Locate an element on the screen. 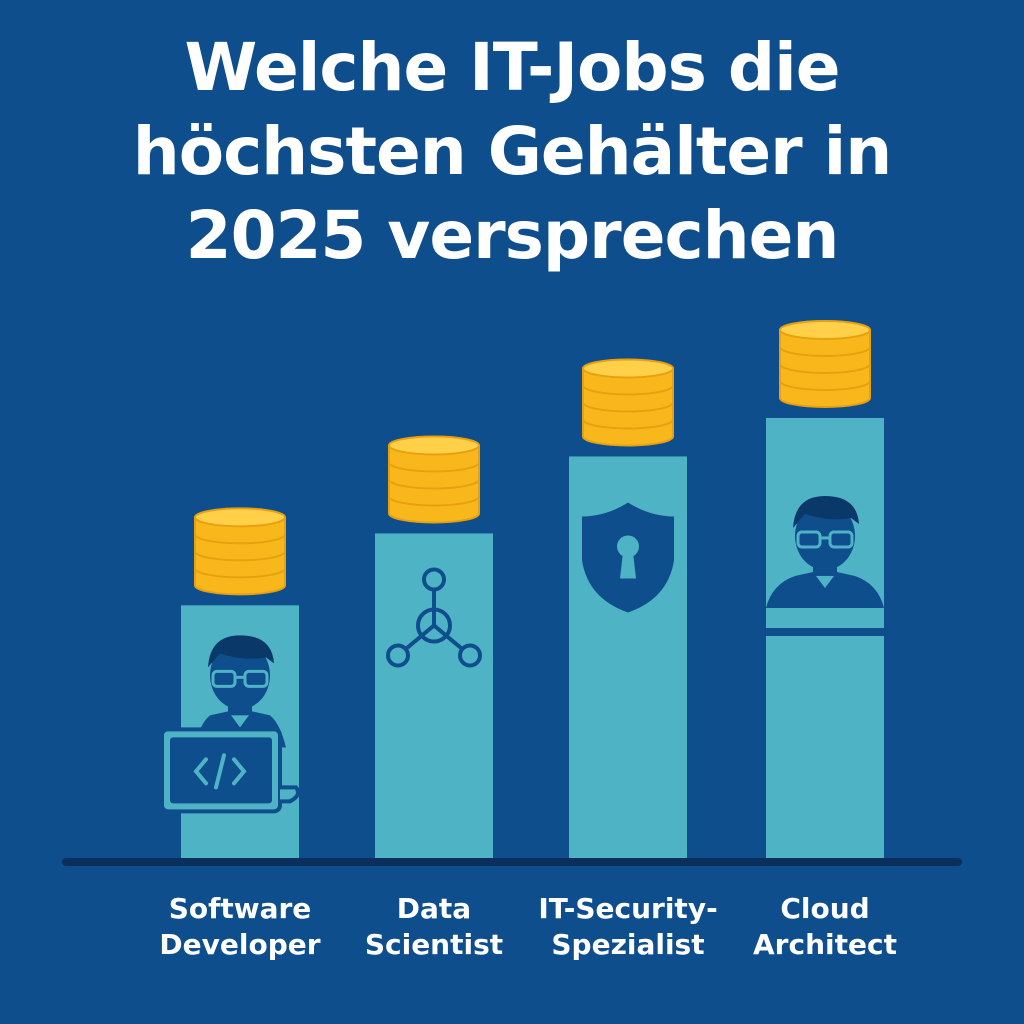 Image resolution: width=1024 pixels, height=1024 pixels. network-nodes-icon is located at coordinates (434, 617).